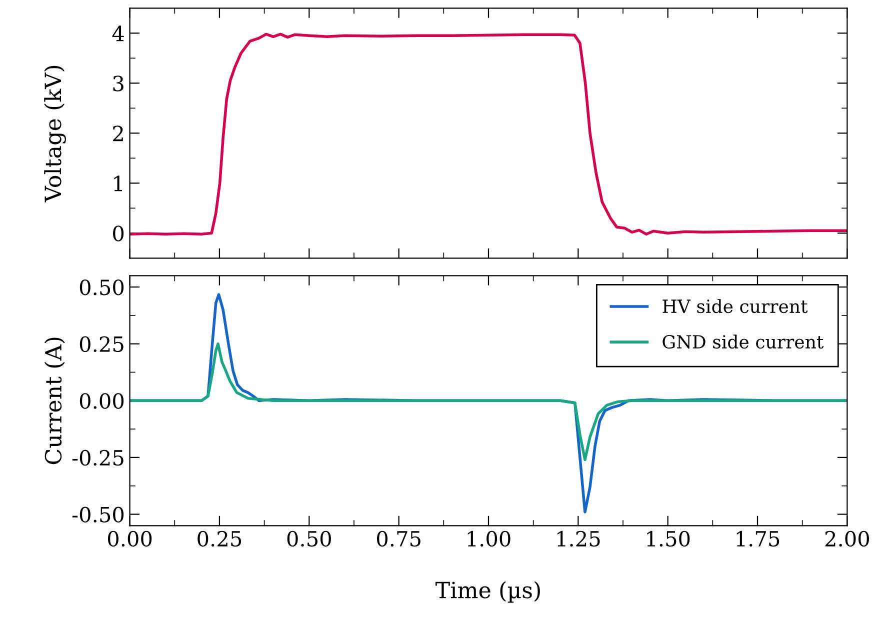 The image size is (877, 628). Describe the element at coordinates (118, 134) in the screenshot. I see `y-tick-label: 2` at that location.